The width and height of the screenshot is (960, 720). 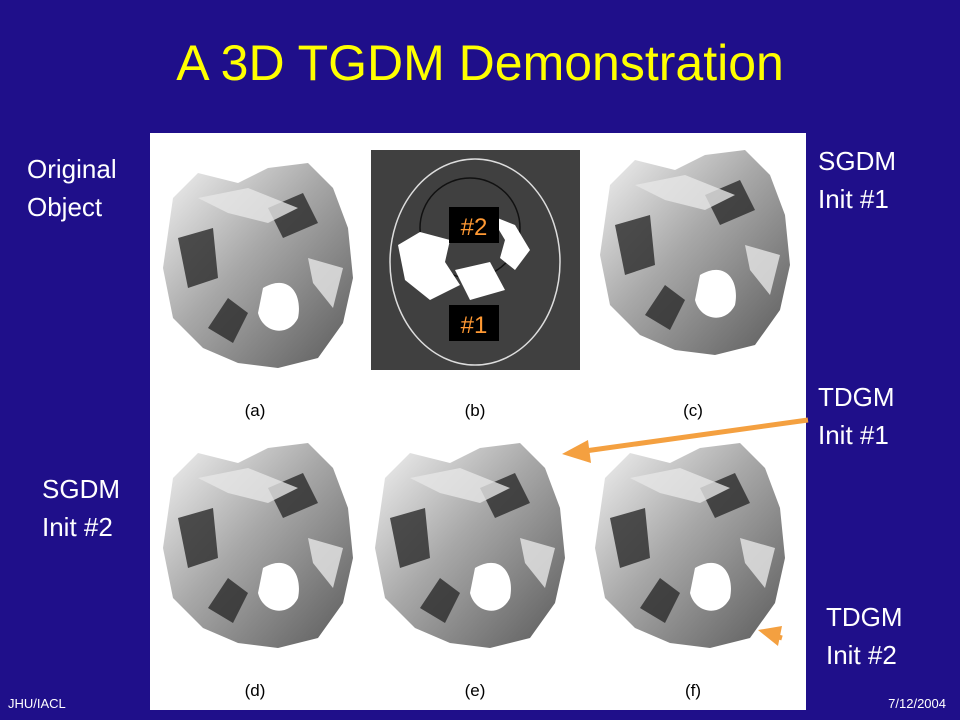 What do you see at coordinates (693, 690) in the screenshot?
I see `panel-caption: (f)` at bounding box center [693, 690].